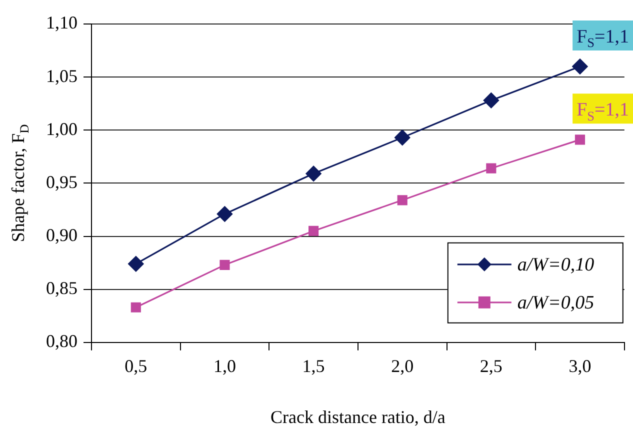  I want to click on x-tick-label: 2,0, so click(402, 366).